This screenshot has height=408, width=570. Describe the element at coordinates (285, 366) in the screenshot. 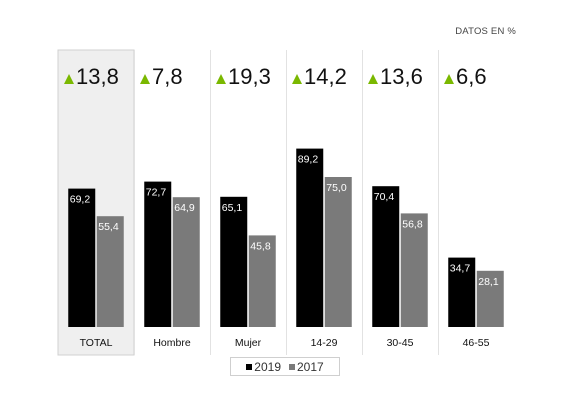

I see `legend: 2019 2017` at that location.